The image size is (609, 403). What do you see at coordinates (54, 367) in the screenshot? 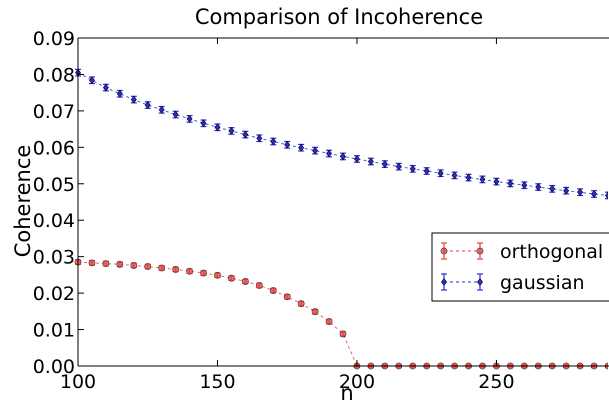
I see `y-tick-label: 0.00` at bounding box center [54, 367].